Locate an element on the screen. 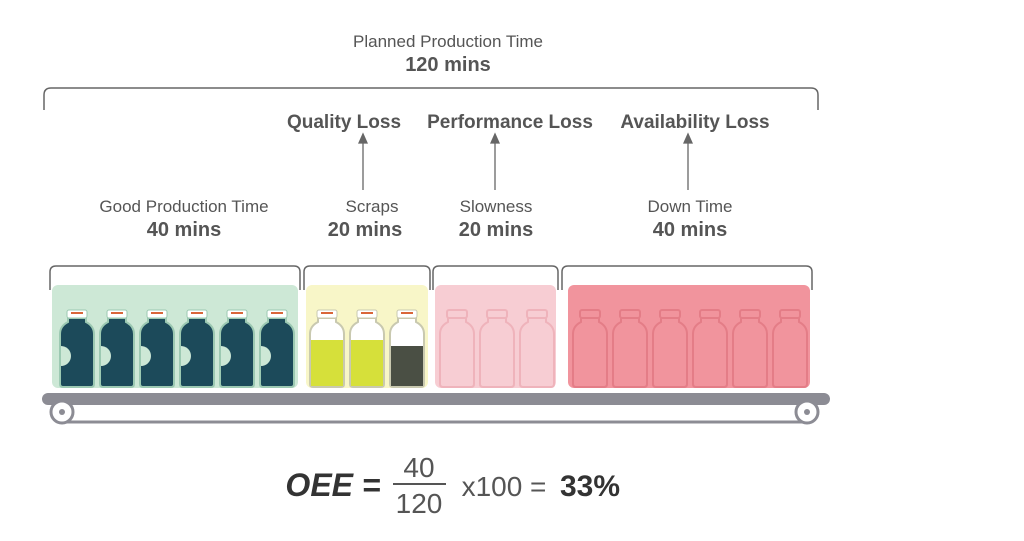 This screenshot has width=1024, height=541. segment-label: Slowness is located at coordinates (496, 206).